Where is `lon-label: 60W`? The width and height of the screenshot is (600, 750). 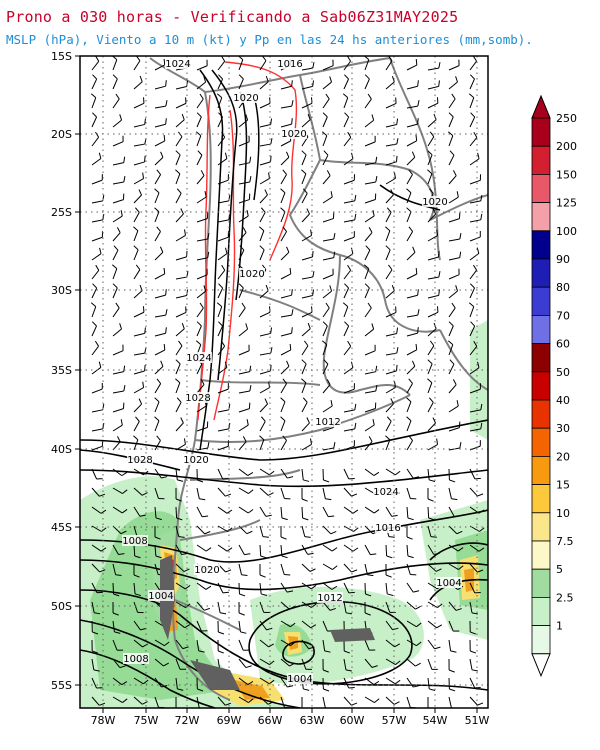 lon-label: 60W is located at coordinates (352, 720).